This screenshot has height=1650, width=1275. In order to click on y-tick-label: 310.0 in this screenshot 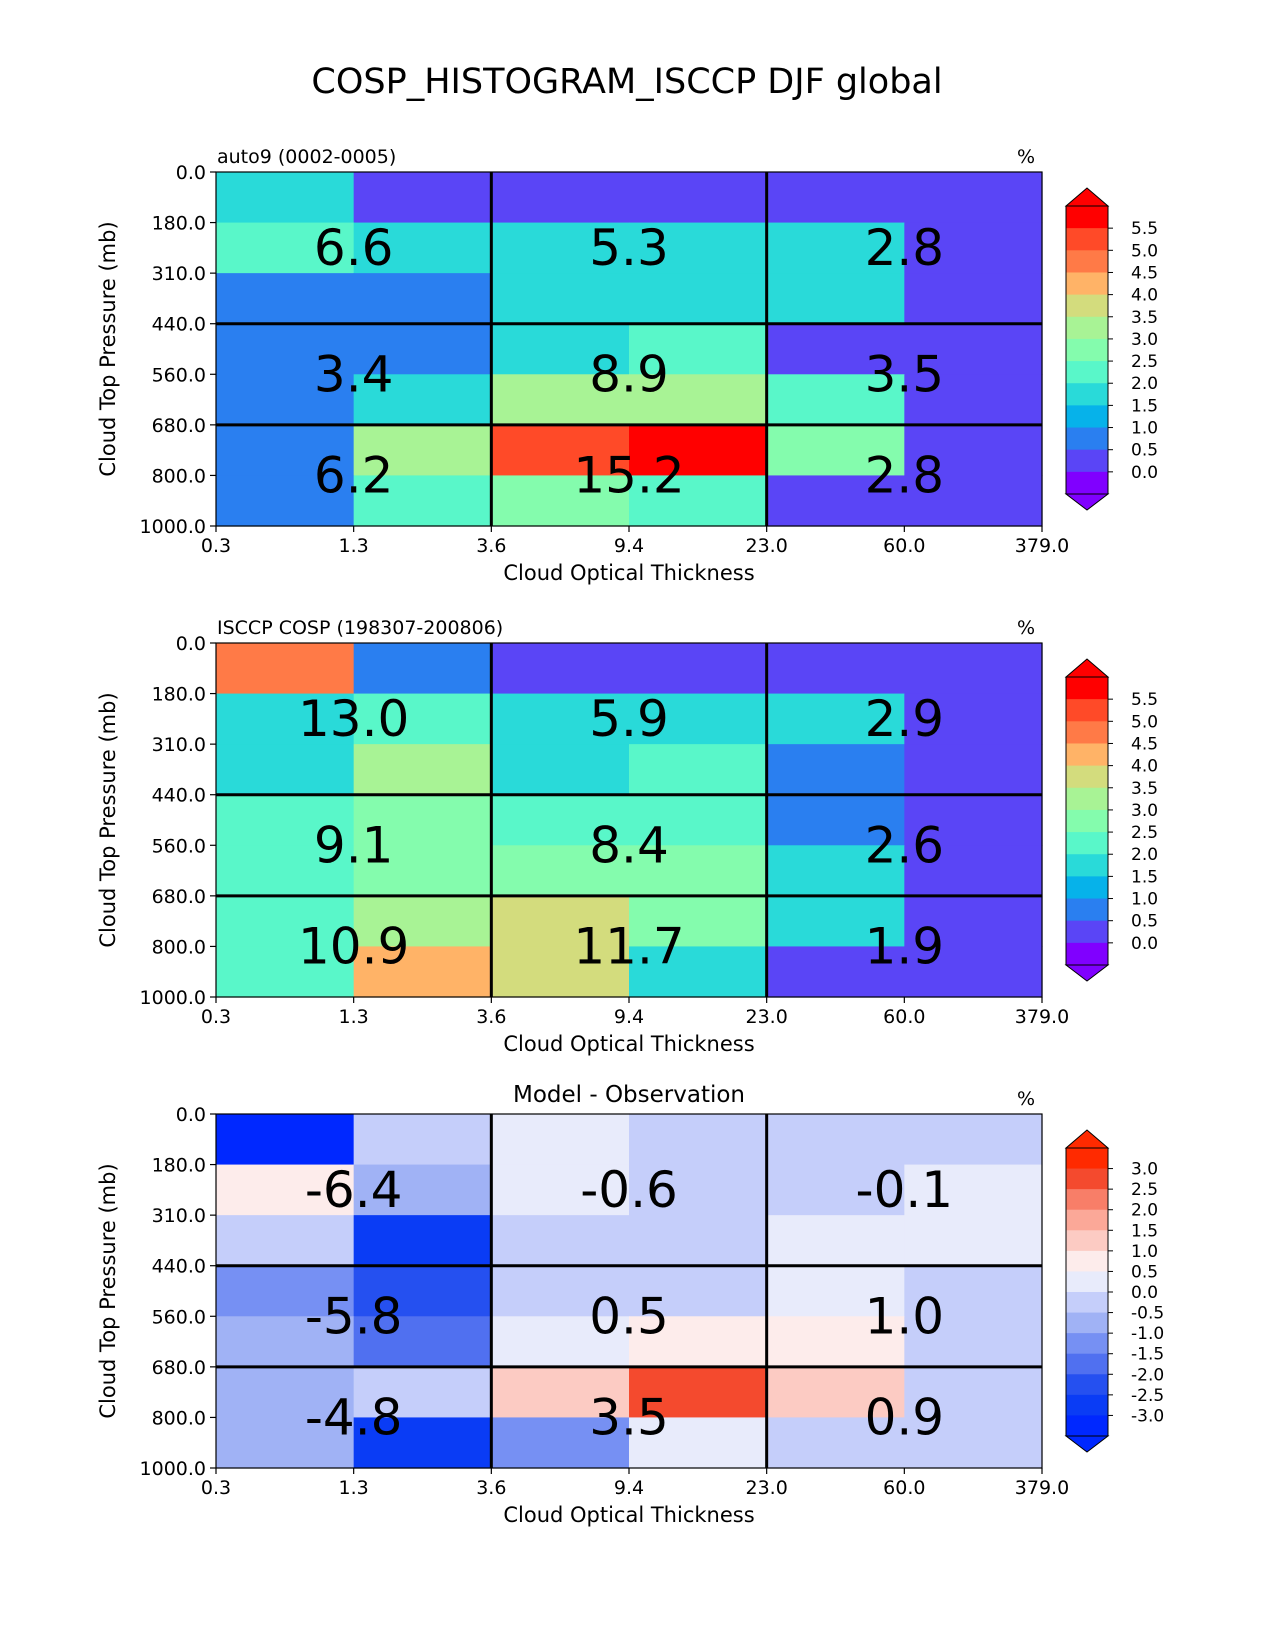, I will do `click(179, 274)`.